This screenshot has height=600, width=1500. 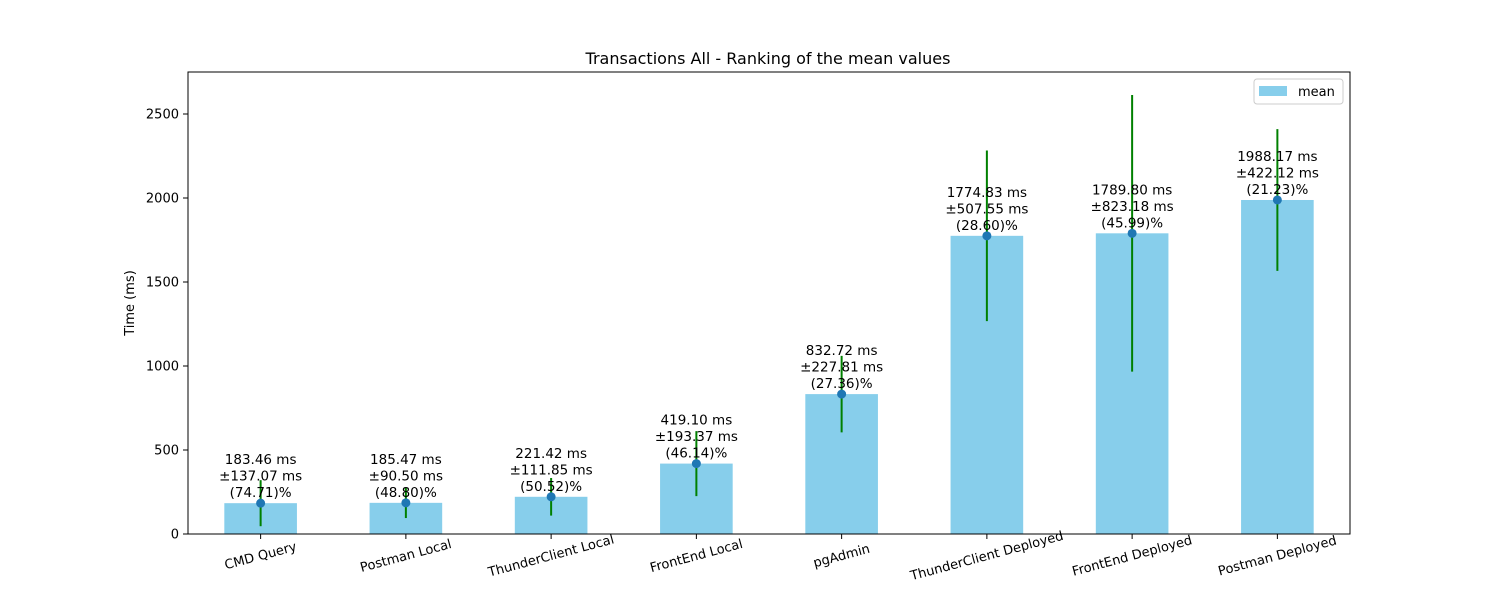 What do you see at coordinates (130, 303) in the screenshot?
I see `y-axis-label: Time (ms)` at bounding box center [130, 303].